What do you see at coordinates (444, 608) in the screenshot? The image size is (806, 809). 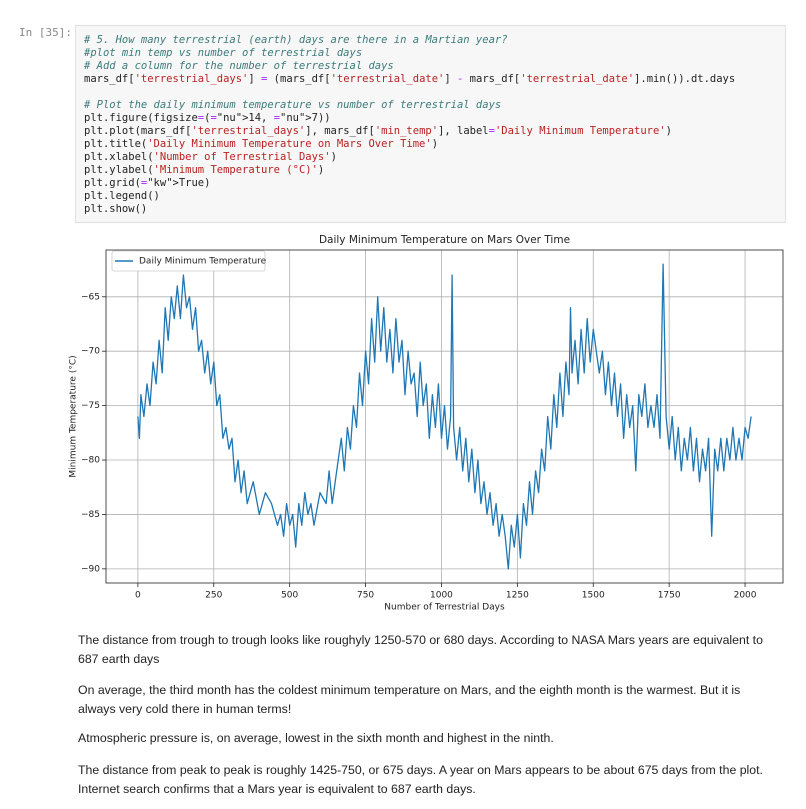 I see `x-axis-label: Number of Terrestrial Days` at bounding box center [444, 608].